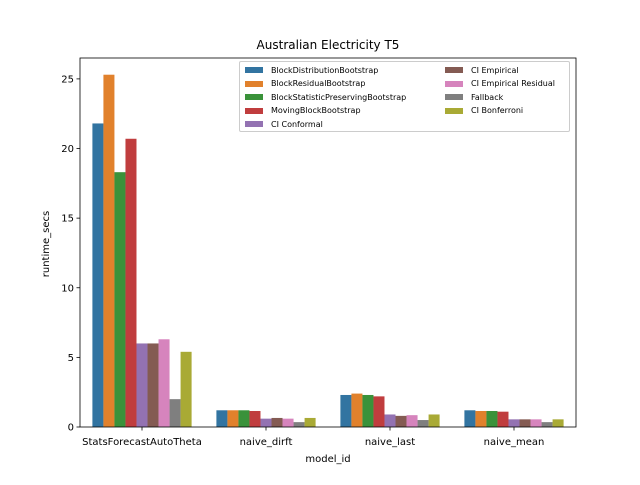 This screenshot has width=640, height=485. I want to click on legend-item: CI Bonferroni, so click(484, 111).